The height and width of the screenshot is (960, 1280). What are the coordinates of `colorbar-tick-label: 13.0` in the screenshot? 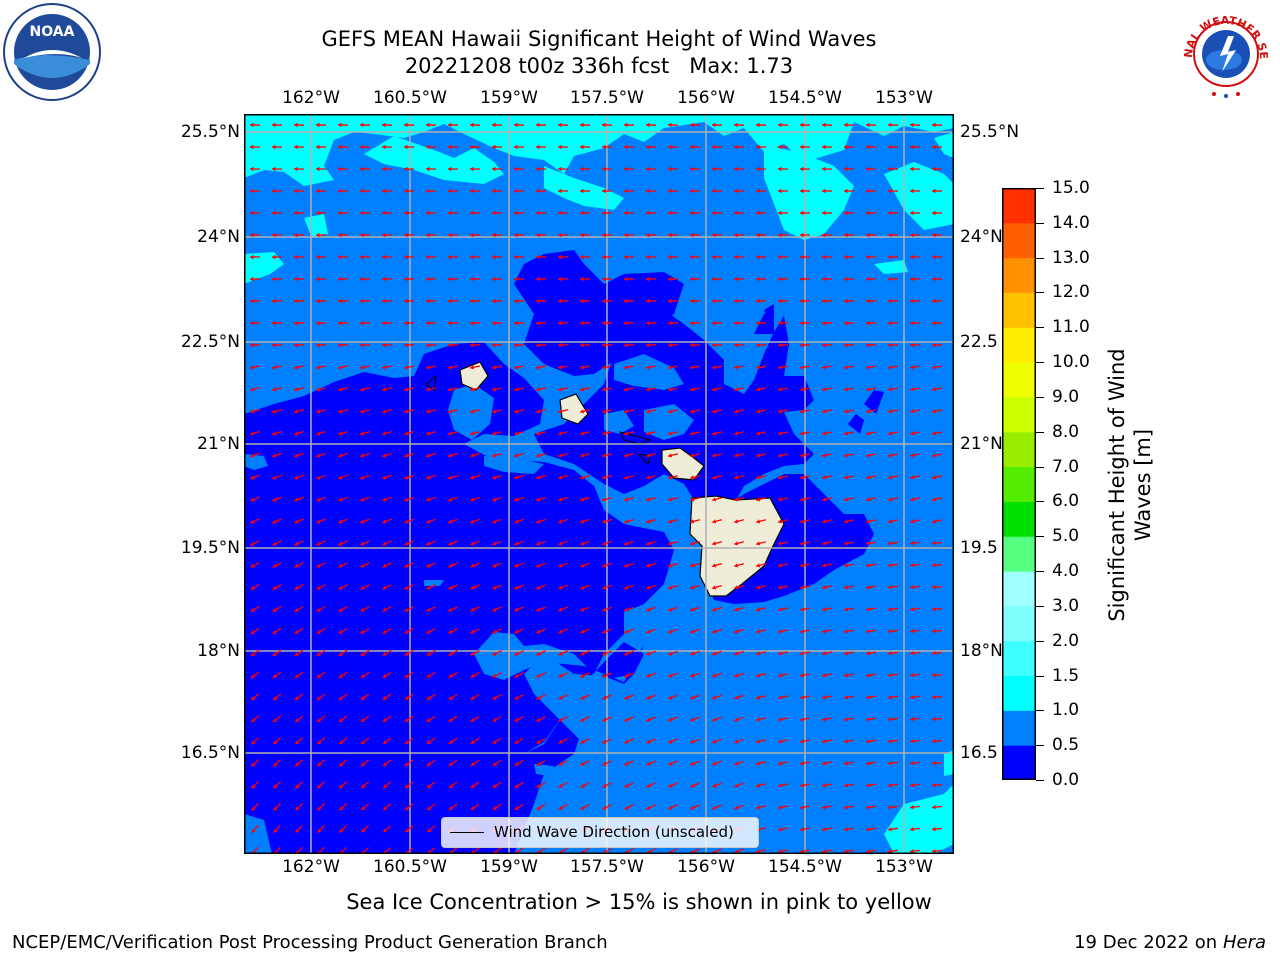 It's located at (1071, 257).